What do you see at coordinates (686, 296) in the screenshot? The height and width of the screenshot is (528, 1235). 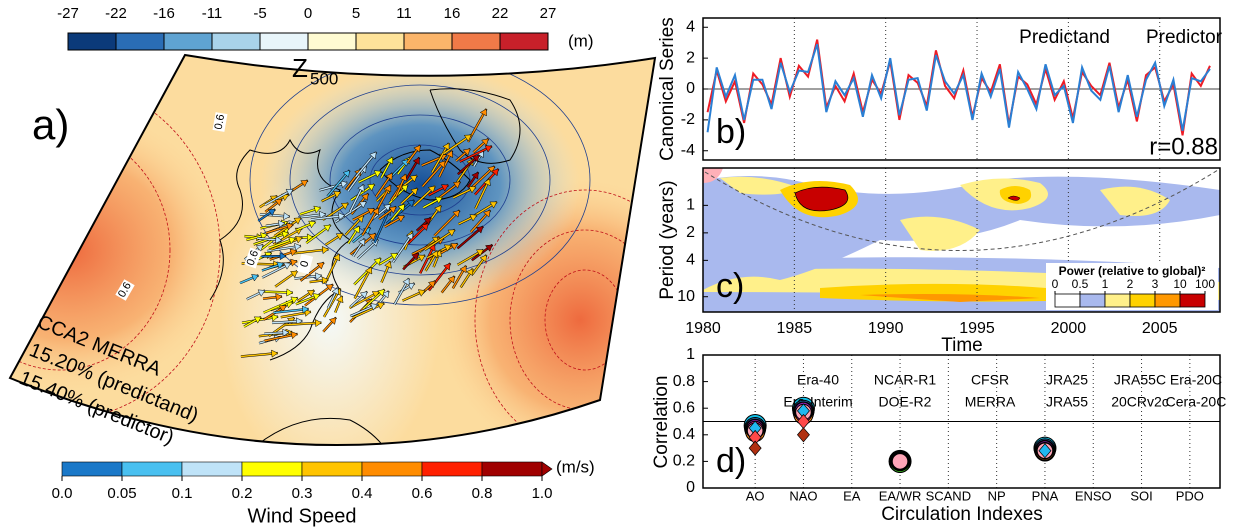 I see `y-tick-label: 10` at bounding box center [686, 296].